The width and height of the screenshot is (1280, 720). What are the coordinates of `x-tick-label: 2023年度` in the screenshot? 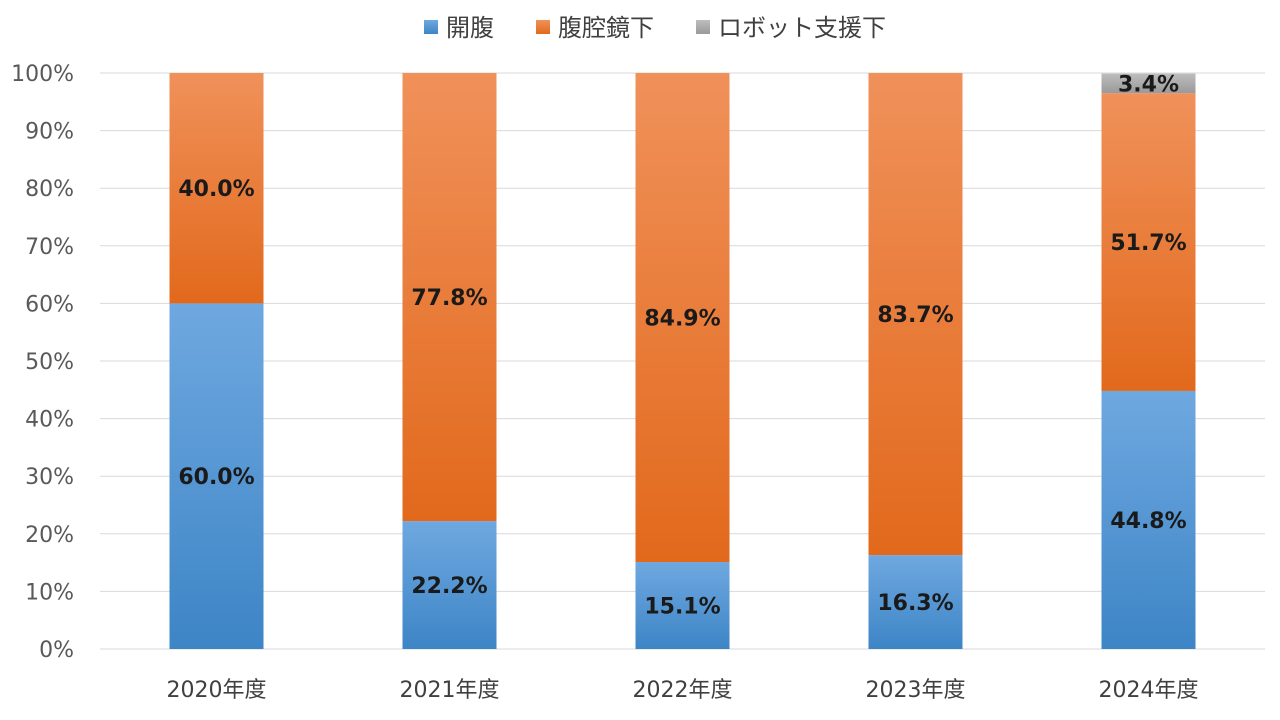 It's located at (916, 690).